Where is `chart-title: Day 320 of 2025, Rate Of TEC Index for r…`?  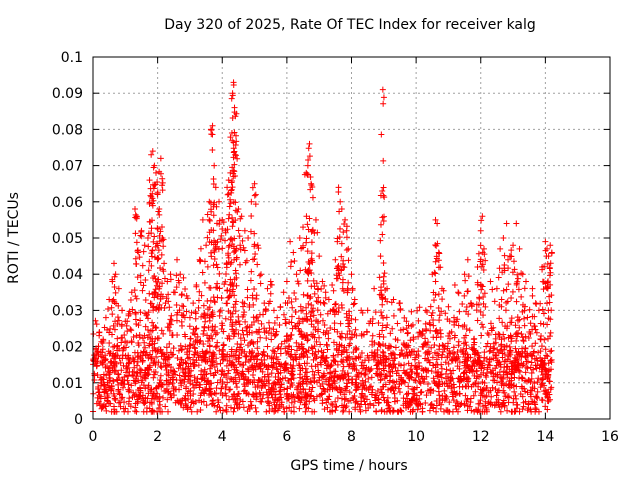 chart-title: Day 320 of 2025, Rate Of TEC Index for r… is located at coordinates (350, 25).